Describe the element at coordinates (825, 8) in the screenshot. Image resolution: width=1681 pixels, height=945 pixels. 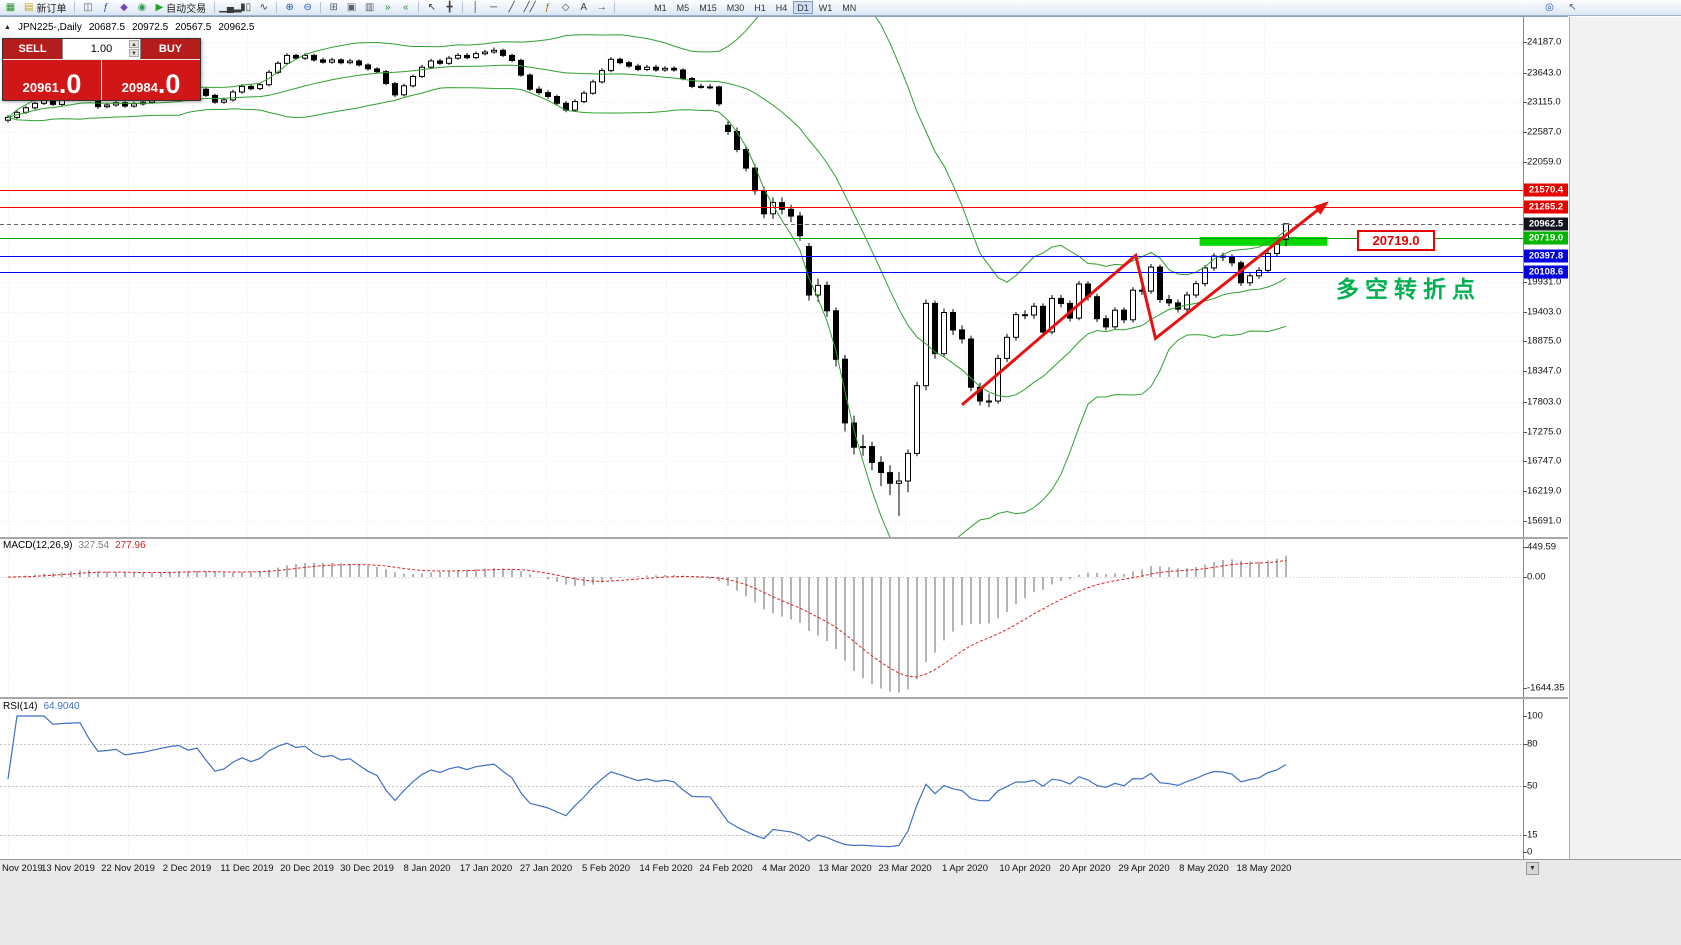
I see `timeframe-button-w1: W1` at that location.